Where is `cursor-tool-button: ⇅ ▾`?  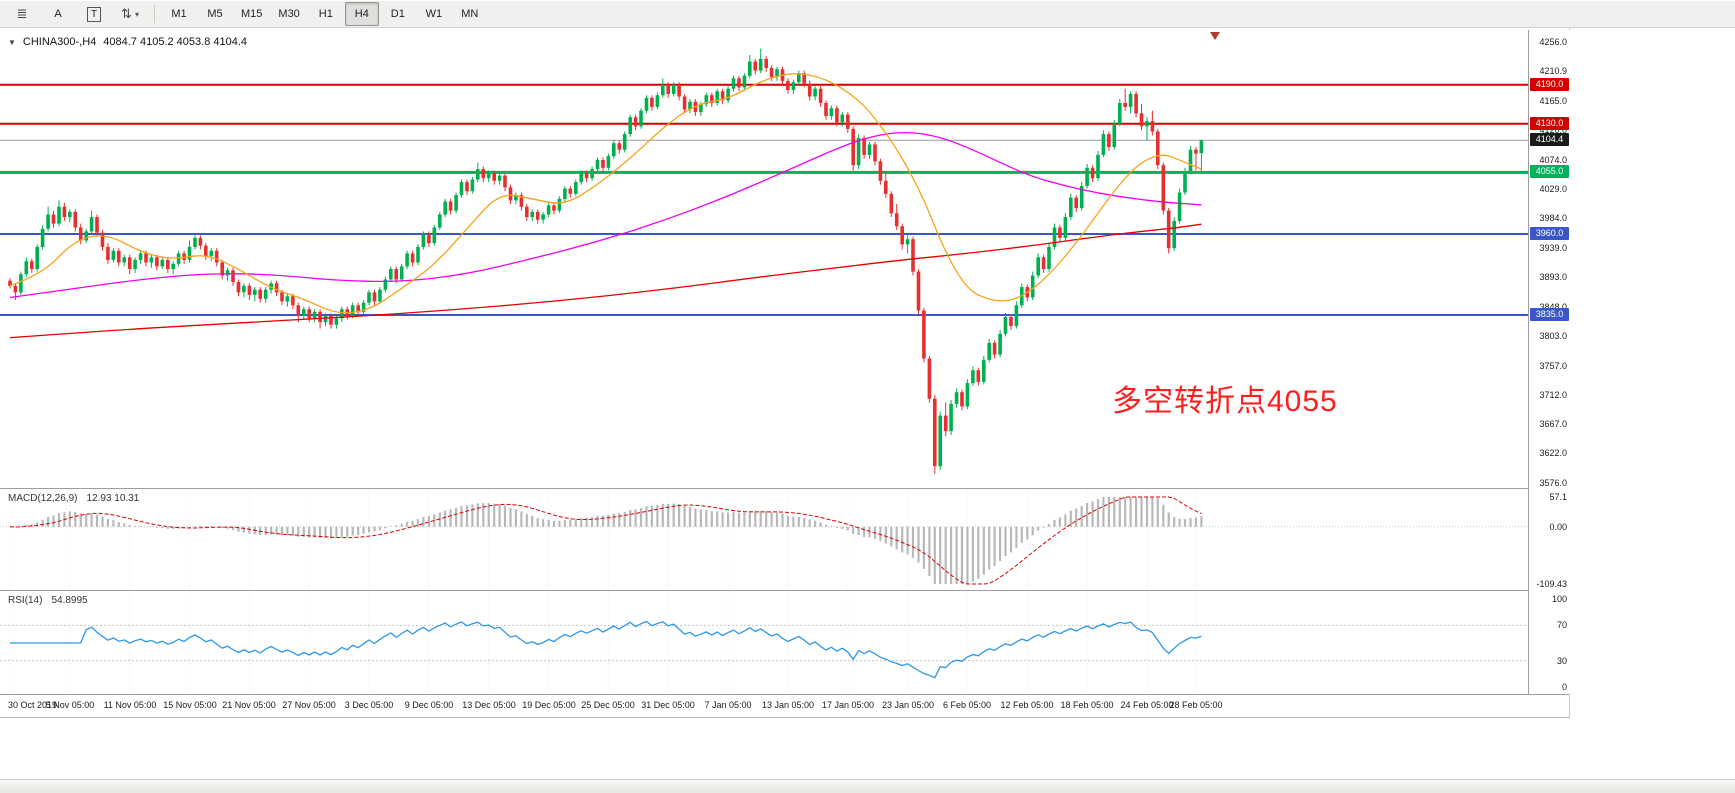
cursor-tool-button: ⇅ ▾ is located at coordinates (130, 14).